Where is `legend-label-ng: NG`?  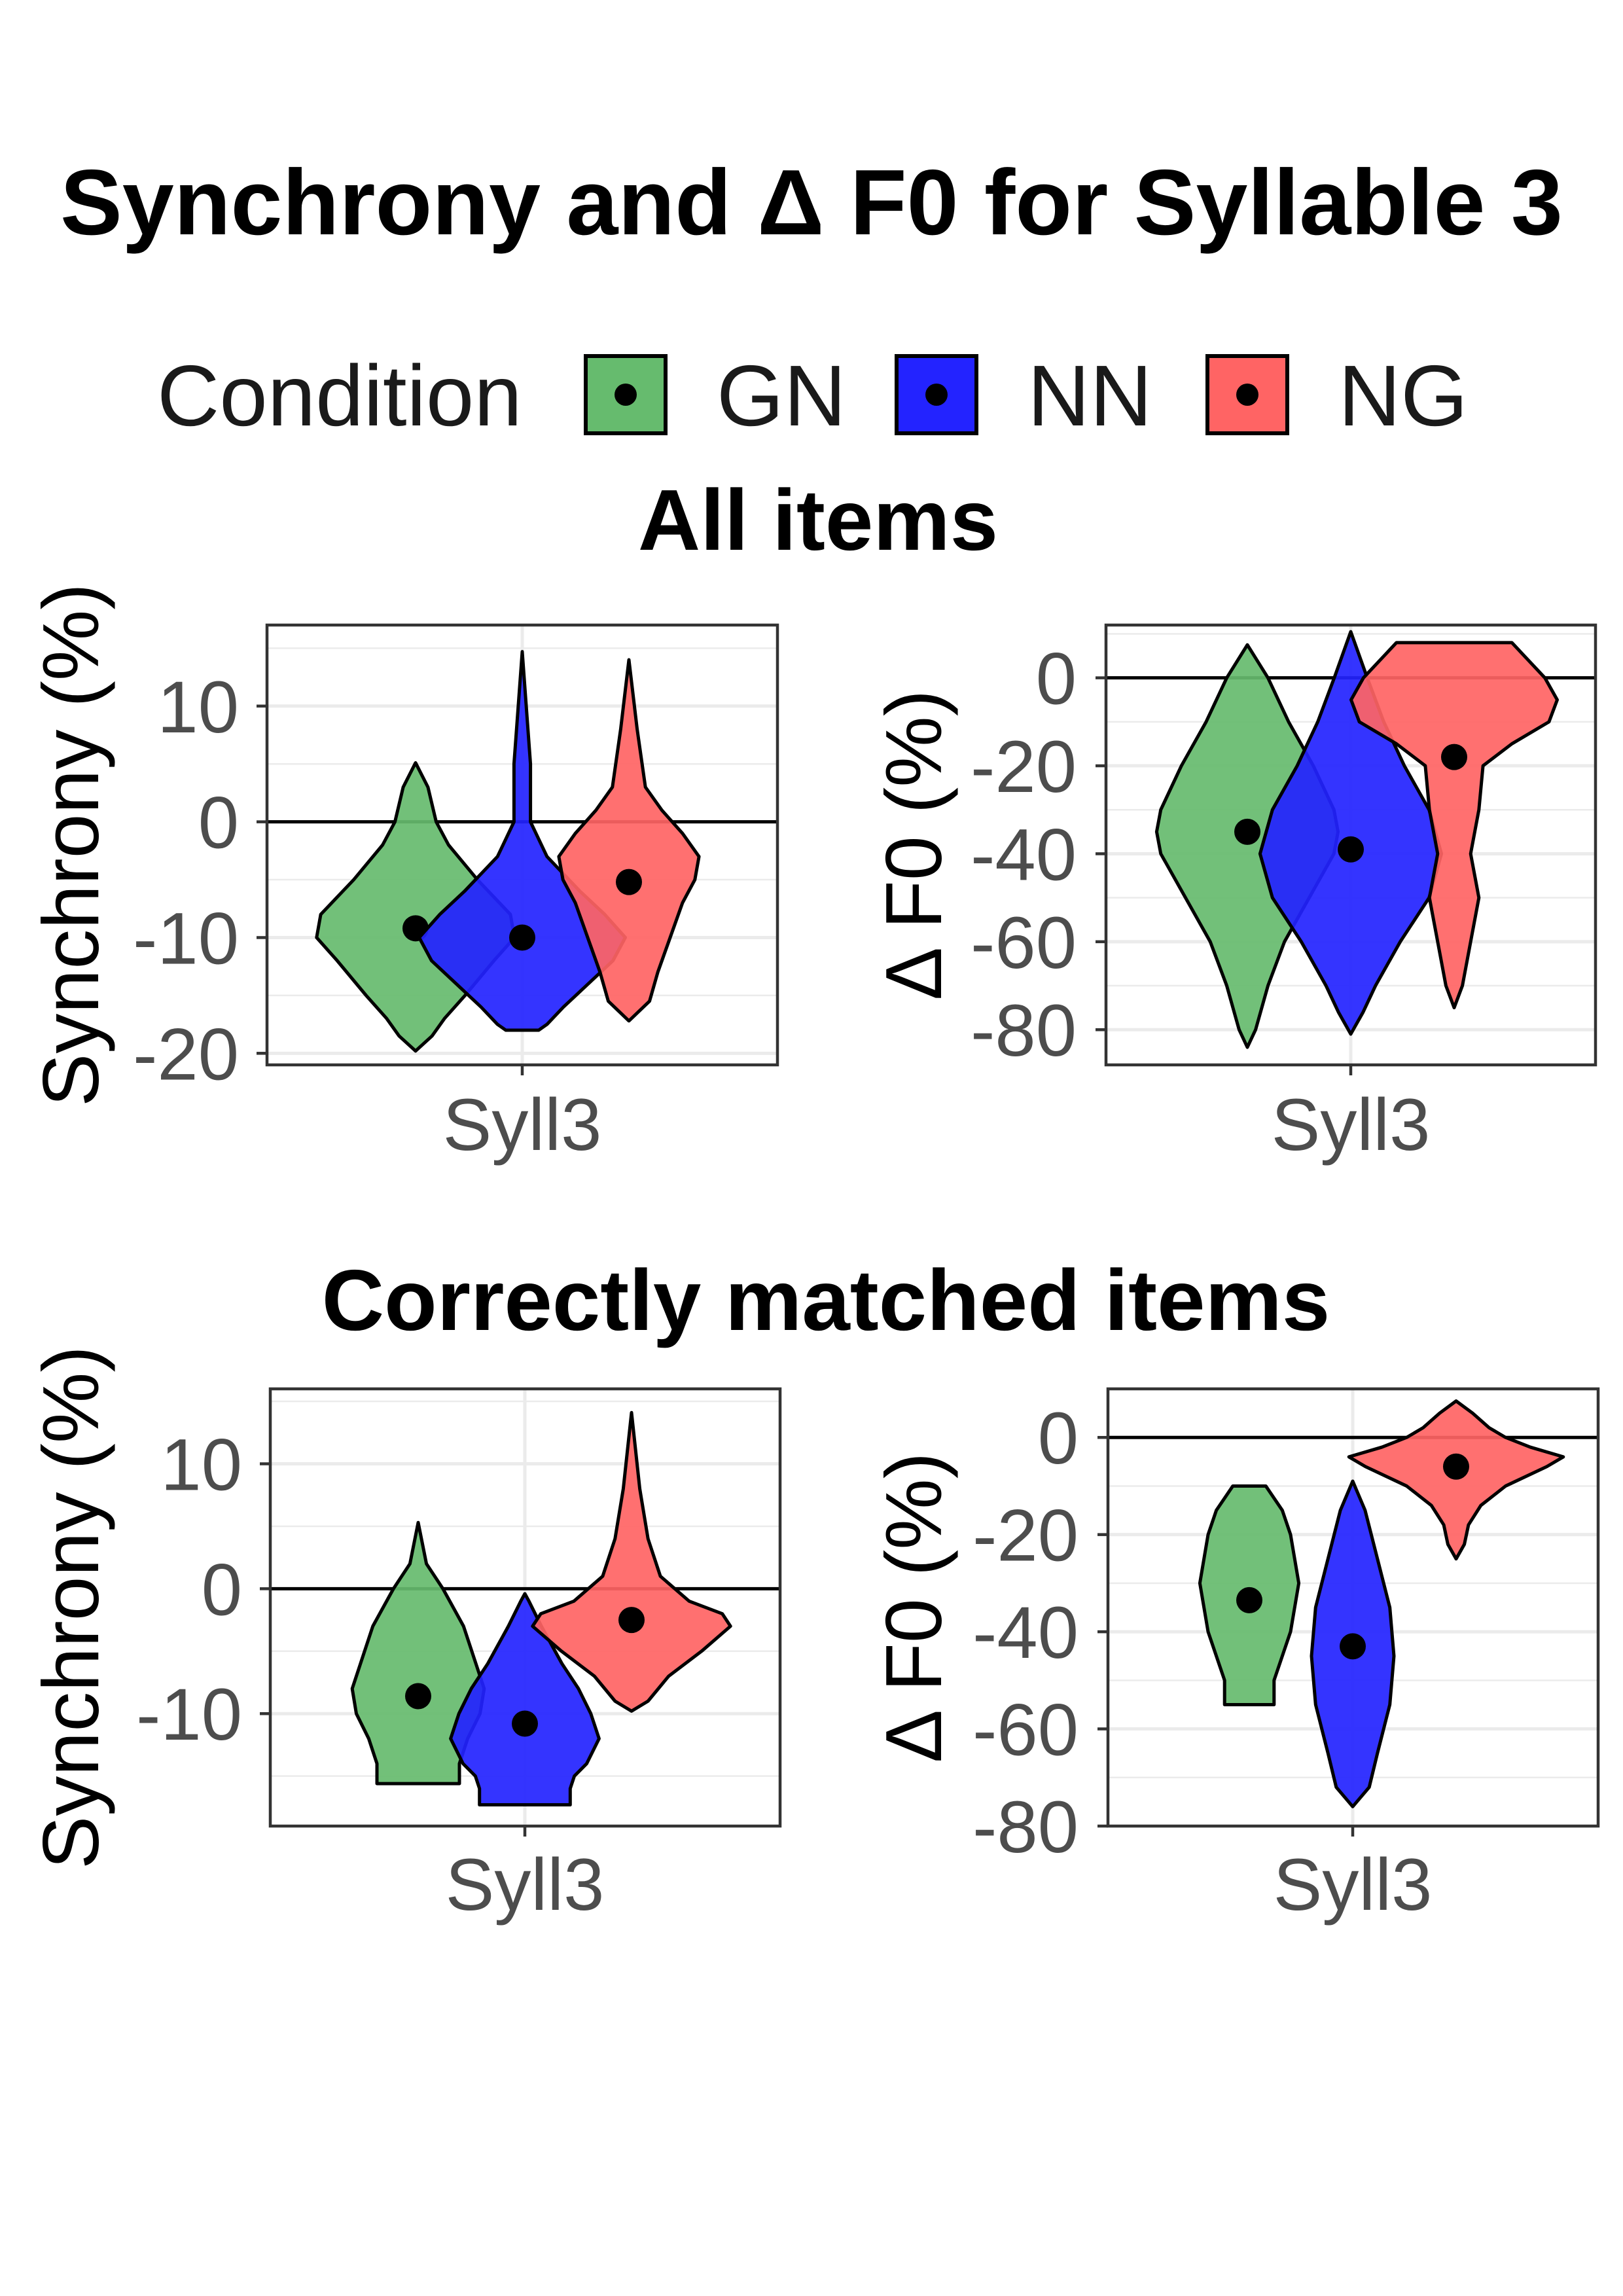 legend-label-ng: NG is located at coordinates (1403, 396).